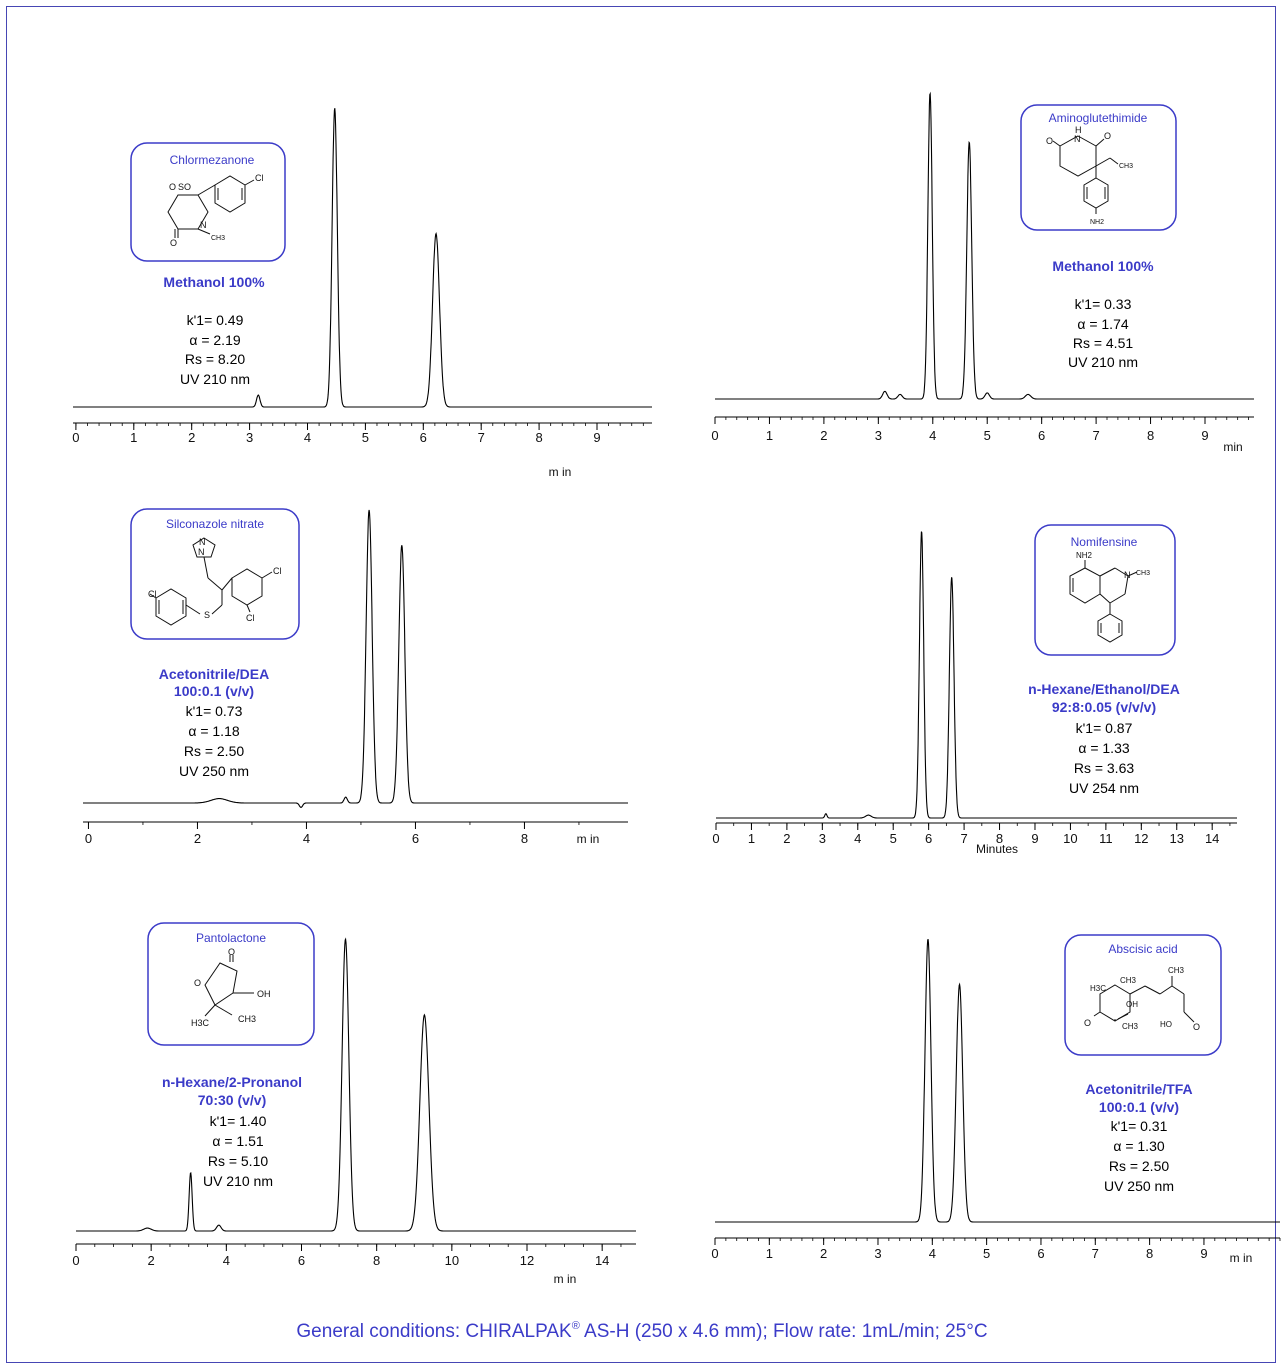 Image resolution: width=1283 pixels, height=1369 pixels. Describe the element at coordinates (249, 437) in the screenshot. I see `tick-label: 3` at that location.